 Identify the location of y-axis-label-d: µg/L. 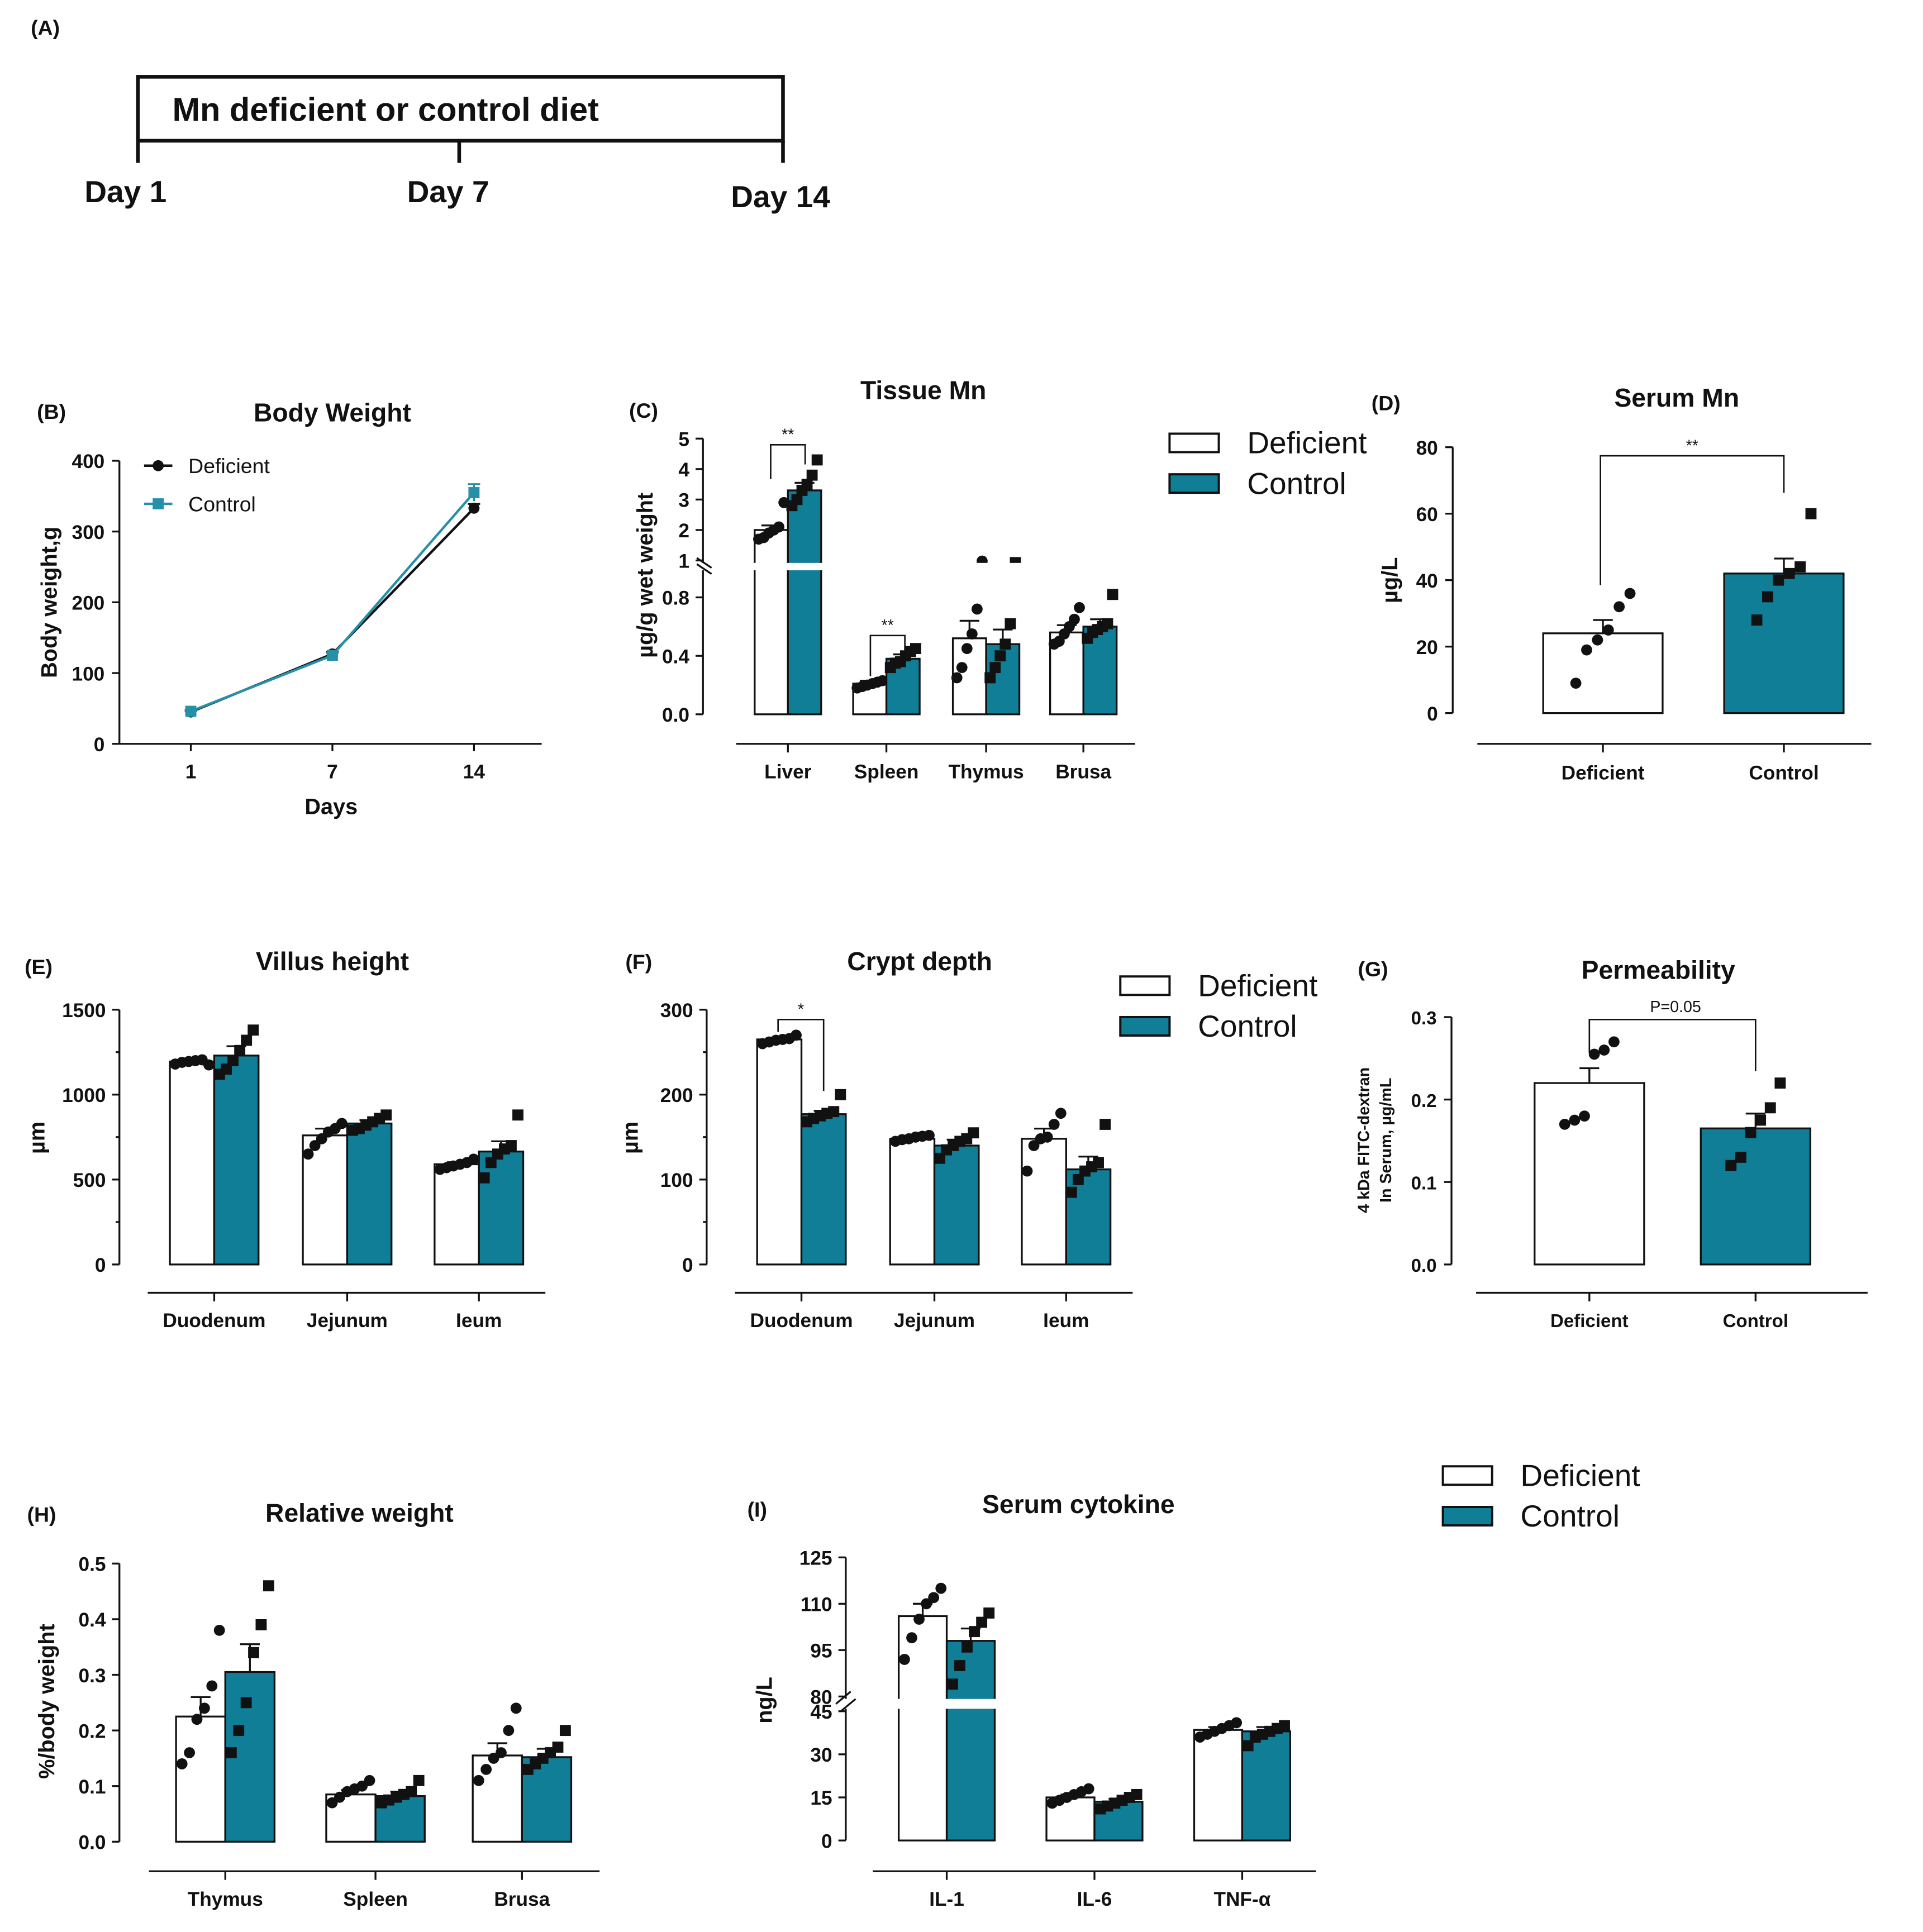
(1390, 580).